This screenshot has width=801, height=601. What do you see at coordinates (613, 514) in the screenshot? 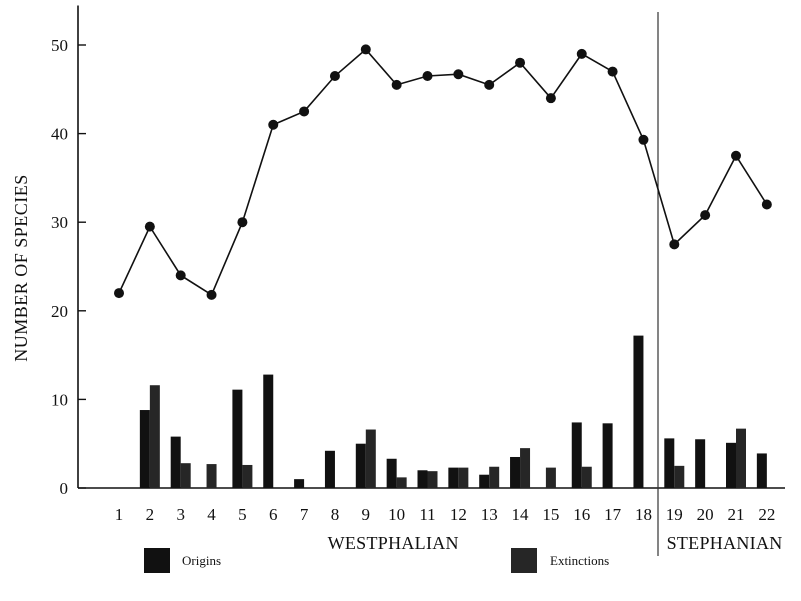
I see `x-tick-label-17: 17` at bounding box center [613, 514].